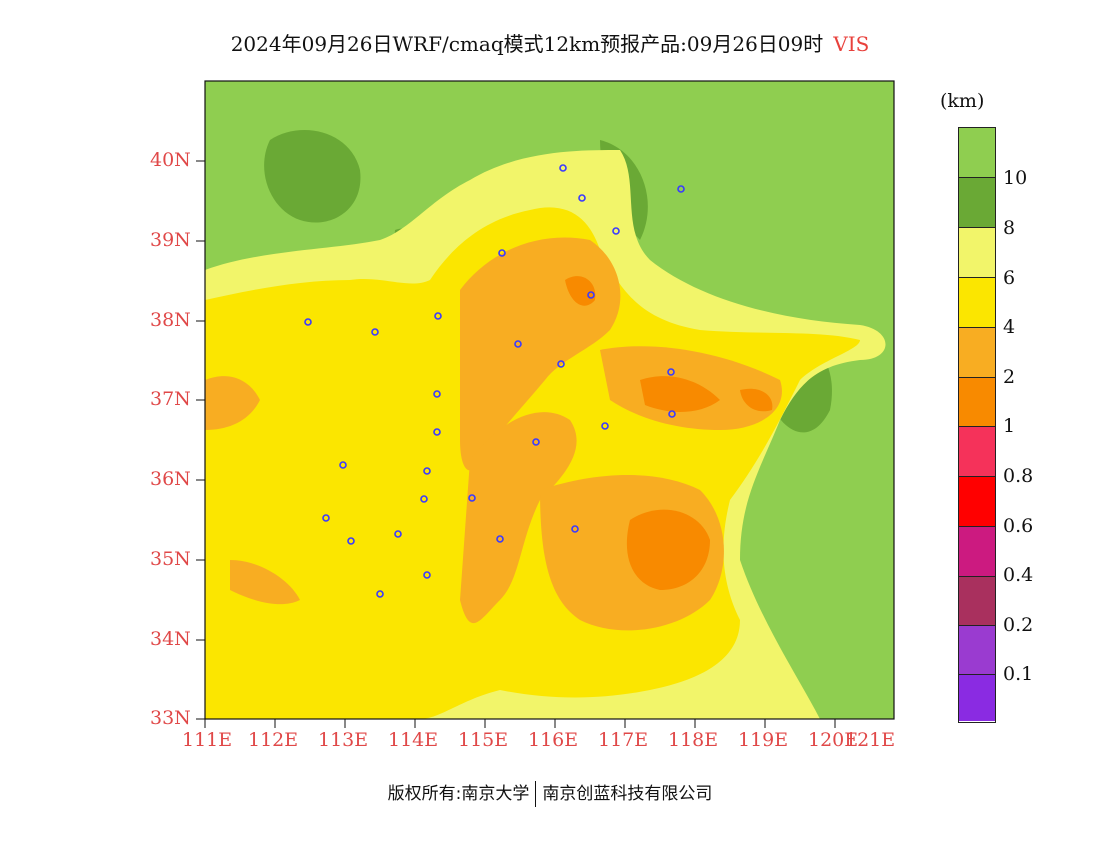 The height and width of the screenshot is (850, 1100). I want to click on lon-label-120e: 120E, so click(833, 740).